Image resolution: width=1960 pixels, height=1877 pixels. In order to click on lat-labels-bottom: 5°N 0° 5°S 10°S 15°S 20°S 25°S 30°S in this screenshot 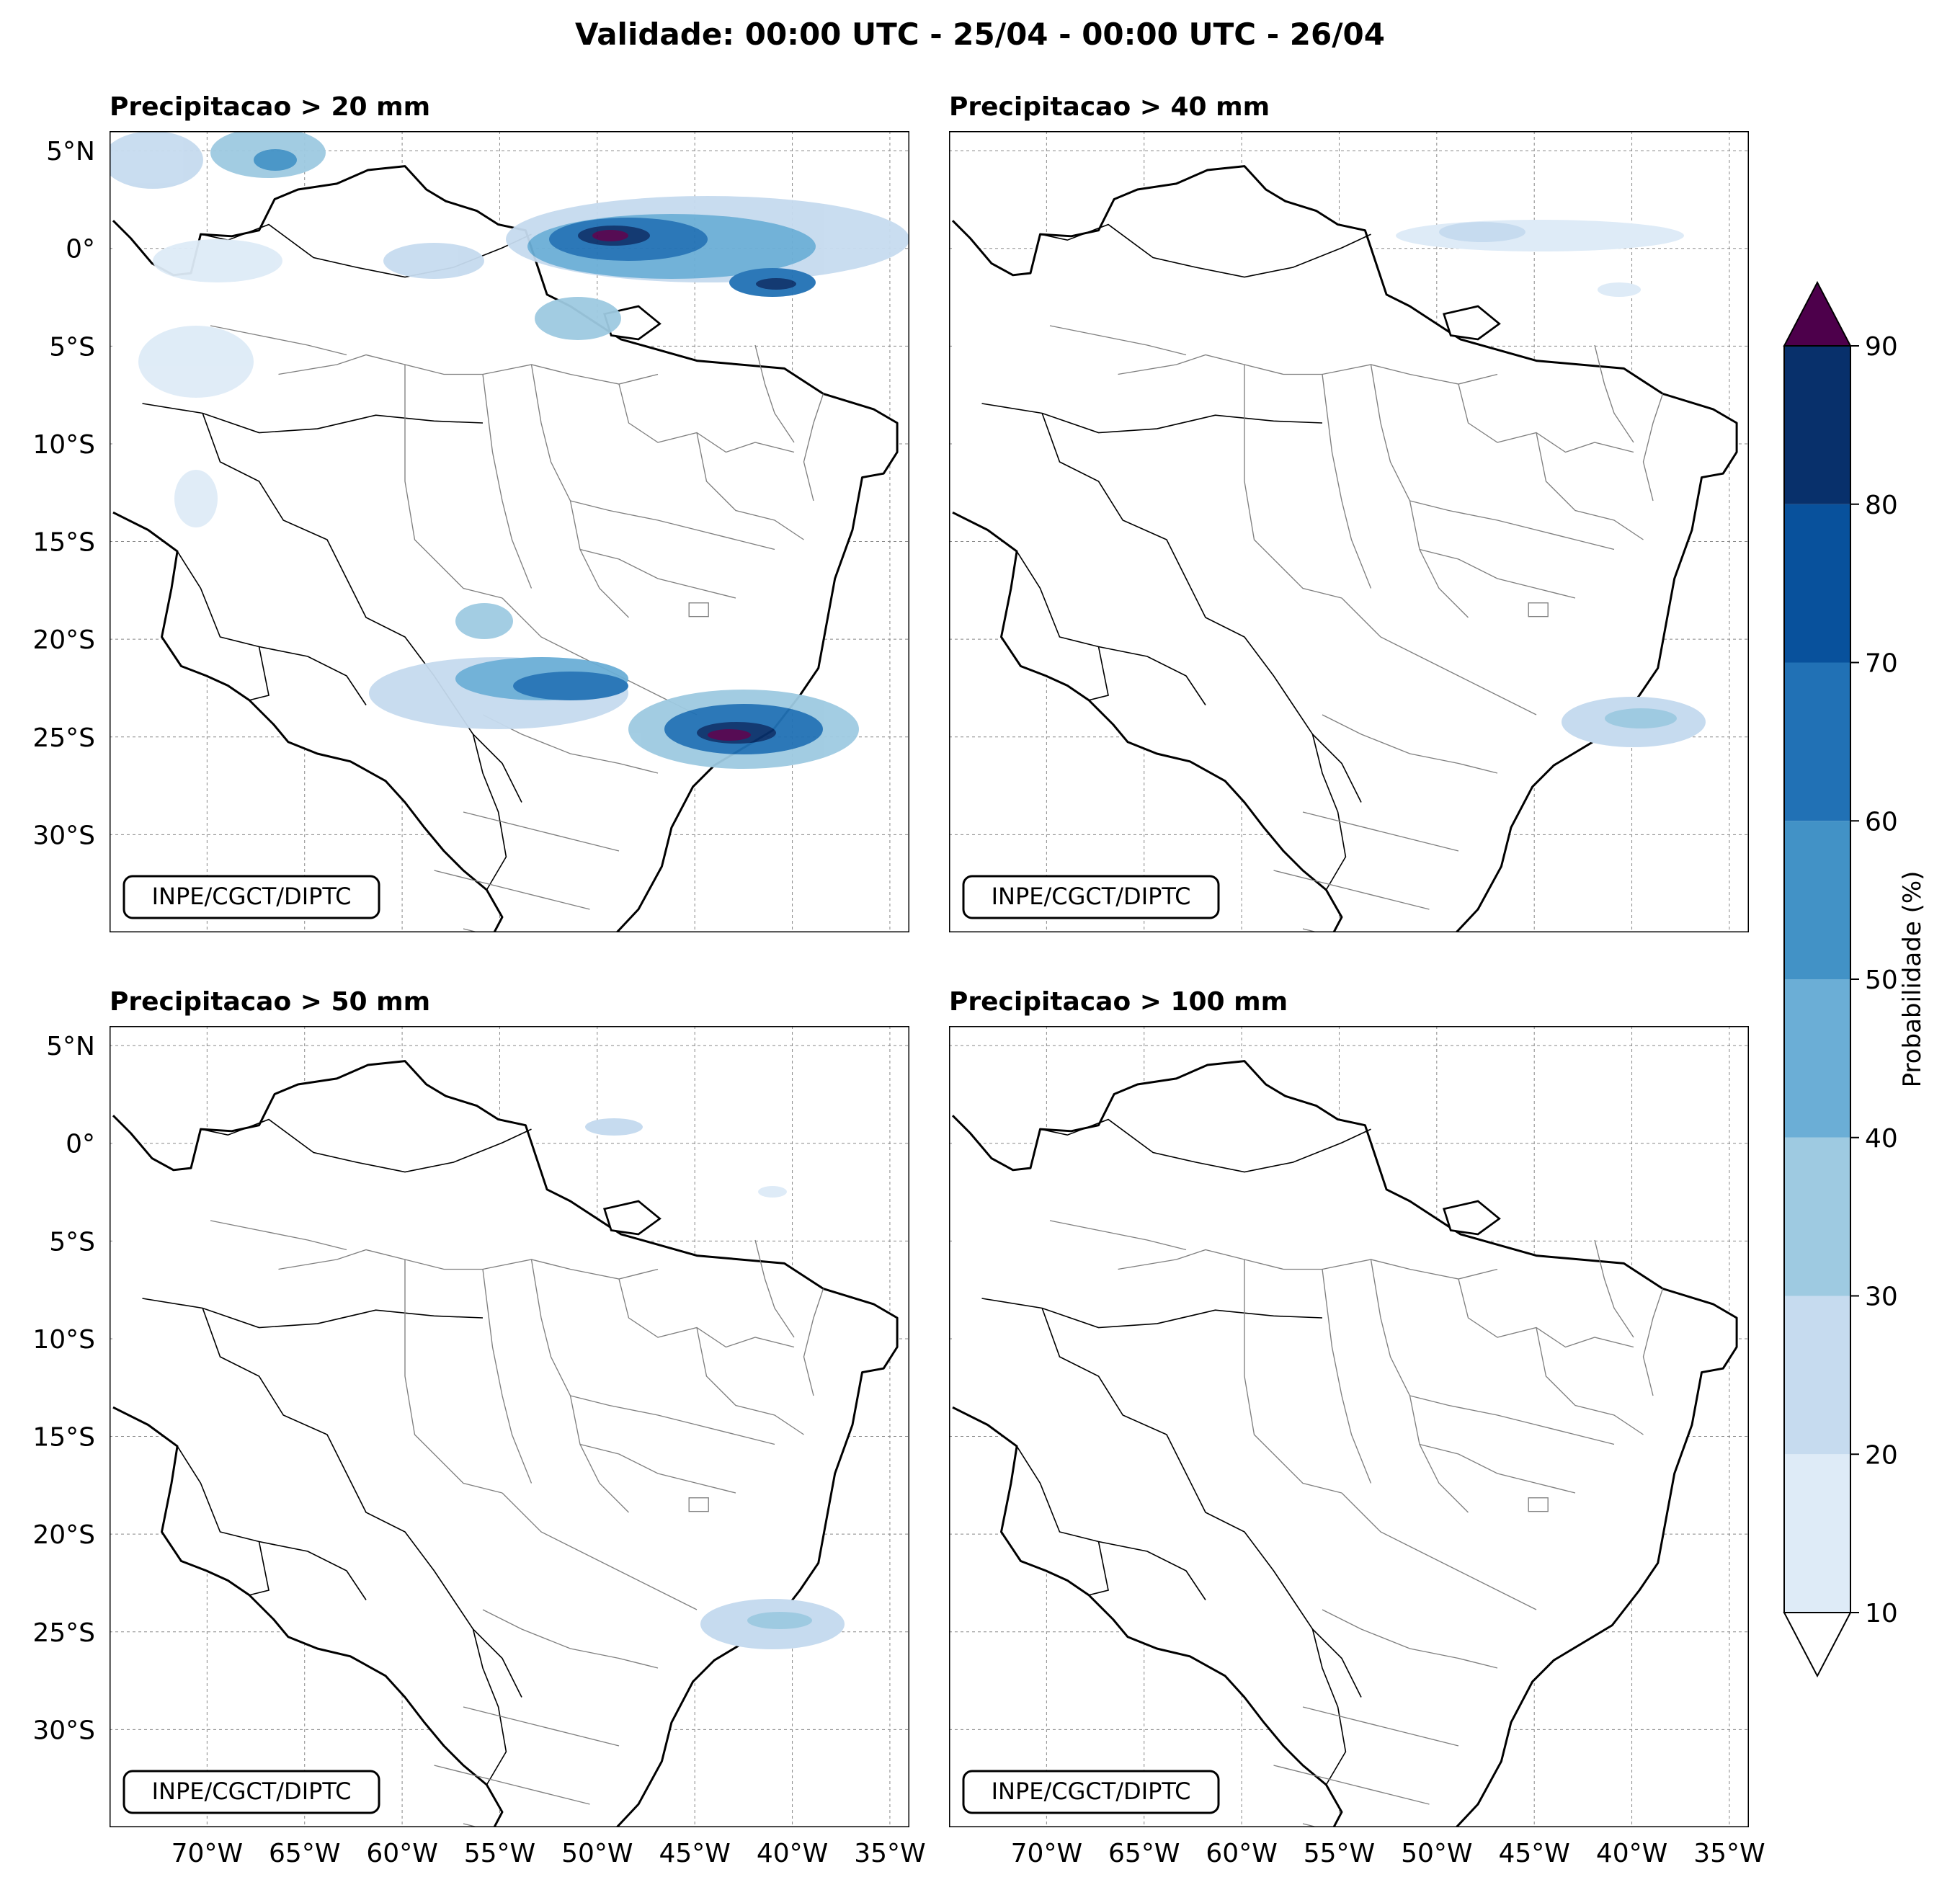, I will do `click(63, 1389)`.